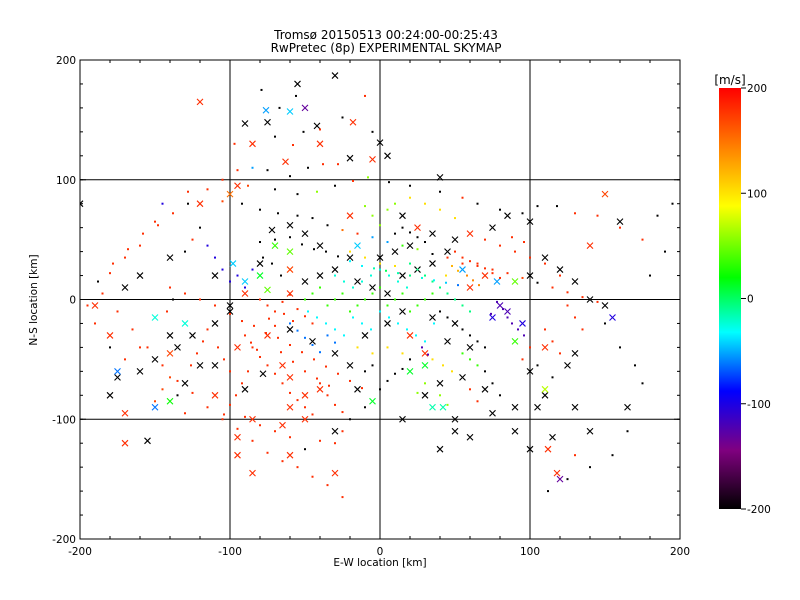 This screenshot has height=600, width=800. I want to click on colorbar-tick-label: -100, so click(759, 405).